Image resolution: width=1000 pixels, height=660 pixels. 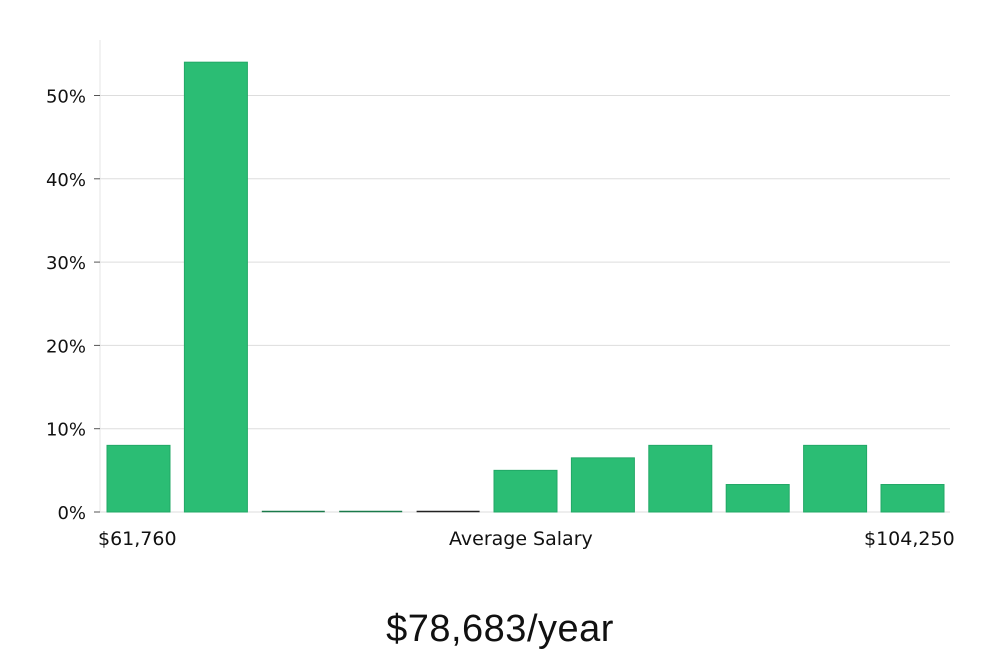 I want to click on y-tick-label: 10%, so click(x=66, y=430).